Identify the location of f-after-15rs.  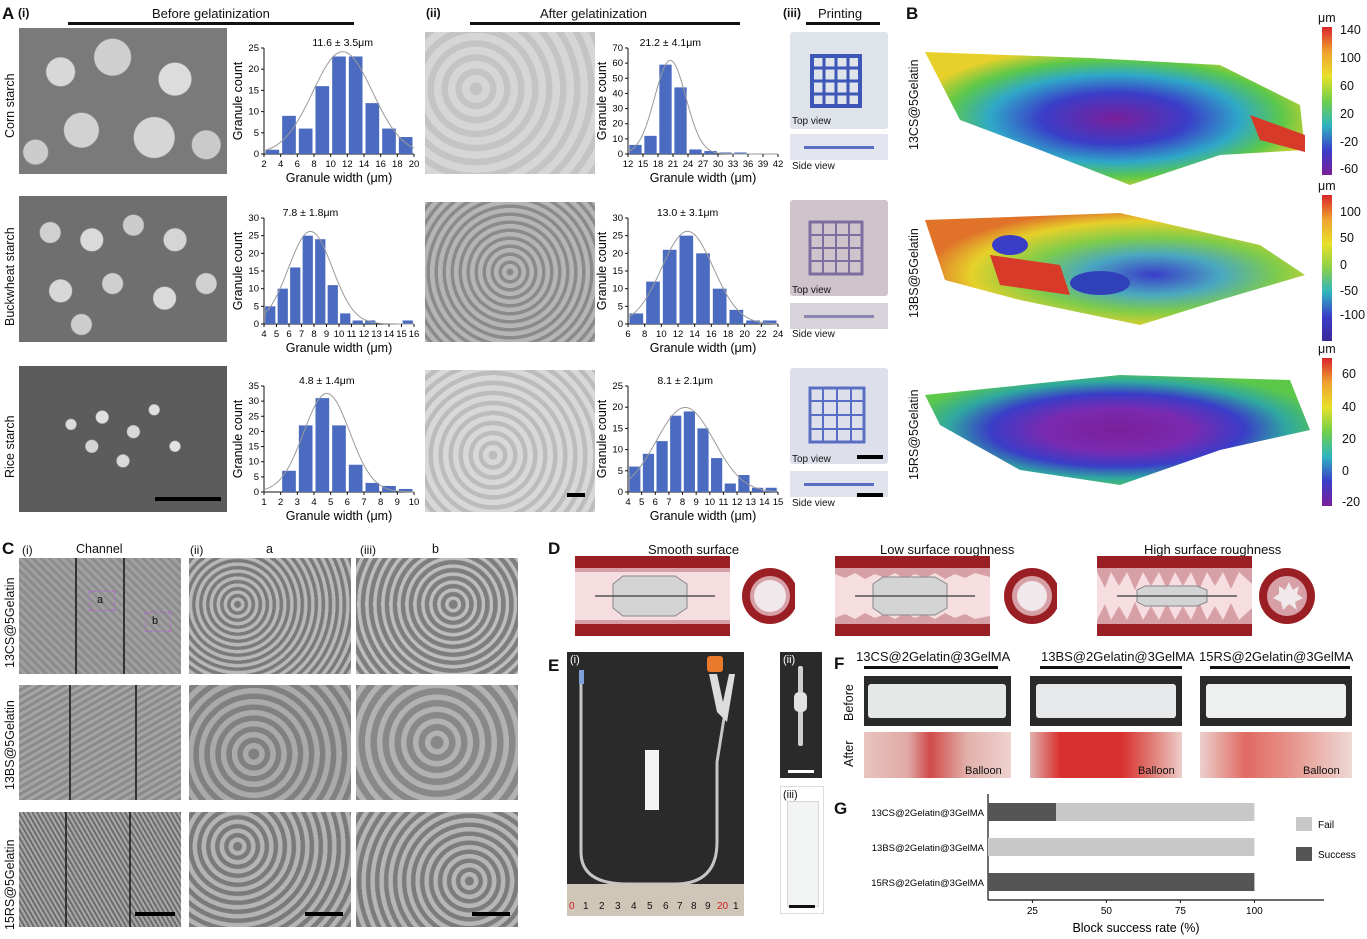
(1276, 755).